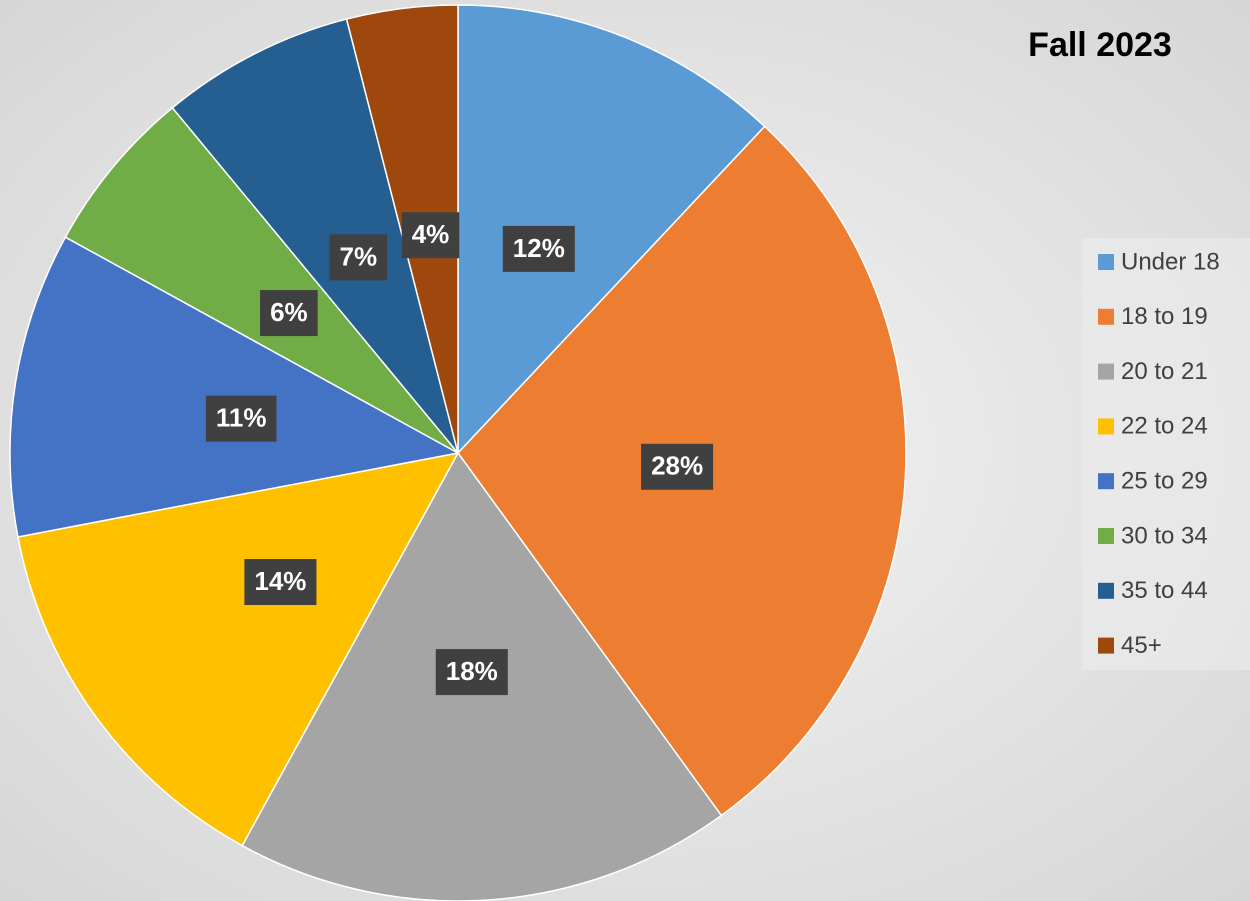 The width and height of the screenshot is (1250, 901). What do you see at coordinates (1164, 371) in the screenshot?
I see `legend-label: 20 to 21` at bounding box center [1164, 371].